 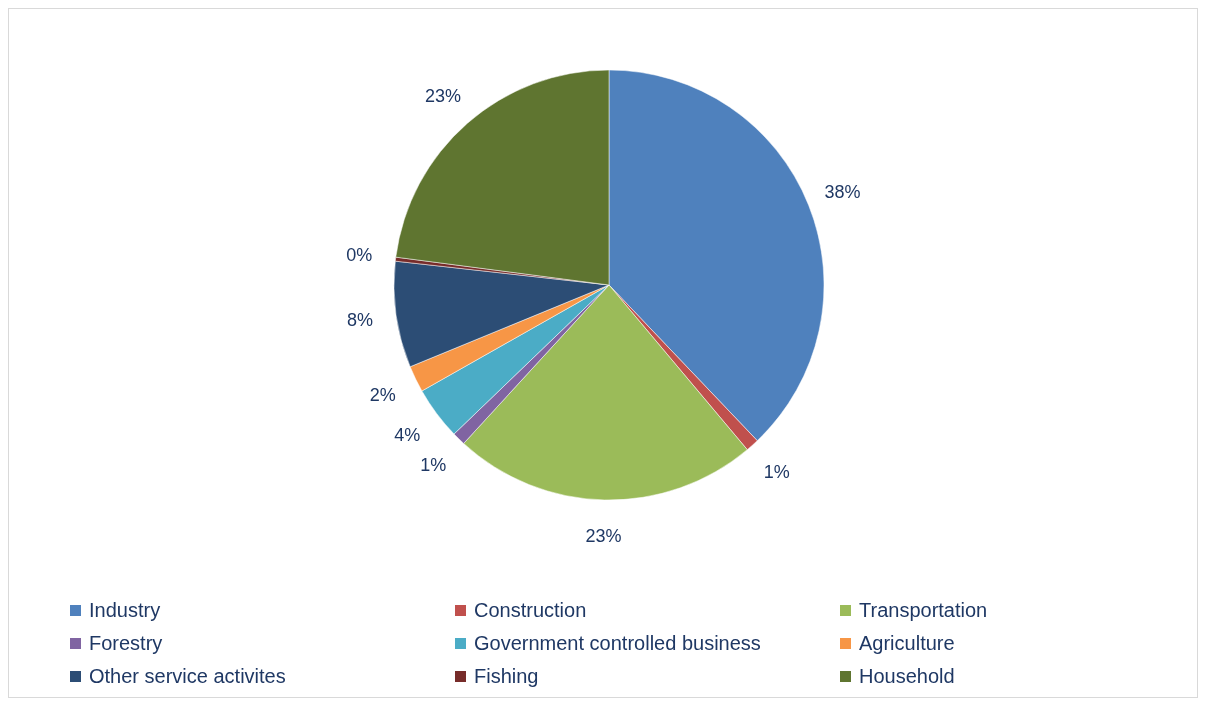 What do you see at coordinates (187, 676) in the screenshot?
I see `legend-label: Other service activites` at bounding box center [187, 676].